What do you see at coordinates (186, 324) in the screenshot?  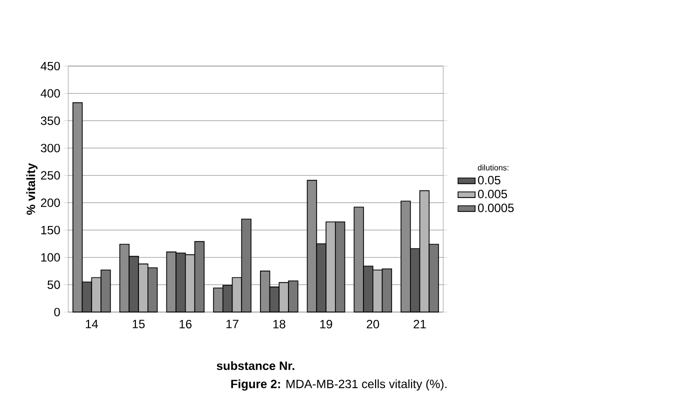 I see `x-tick-label: 16` at bounding box center [186, 324].